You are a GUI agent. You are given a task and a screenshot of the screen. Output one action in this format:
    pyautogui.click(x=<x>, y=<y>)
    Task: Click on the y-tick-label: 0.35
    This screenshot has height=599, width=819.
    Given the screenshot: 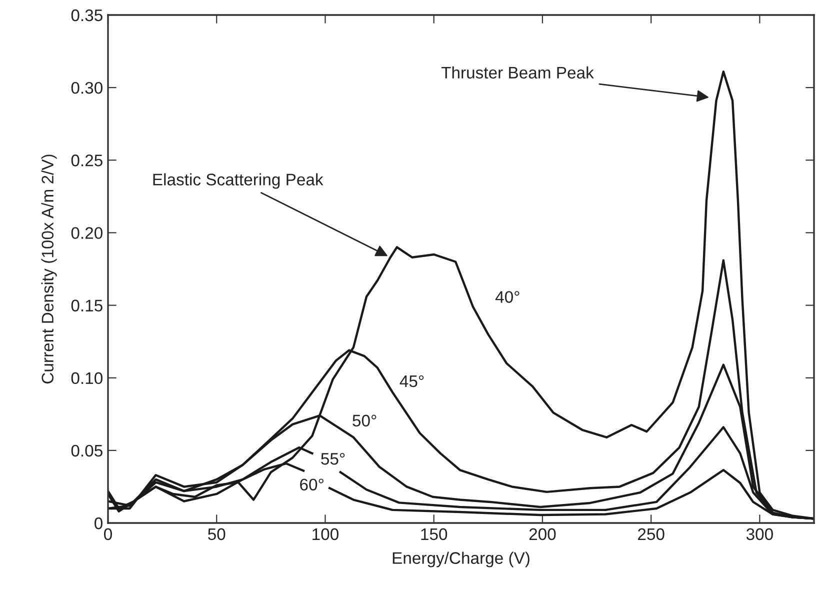 What is the action you would take?
    pyautogui.click(x=86, y=15)
    